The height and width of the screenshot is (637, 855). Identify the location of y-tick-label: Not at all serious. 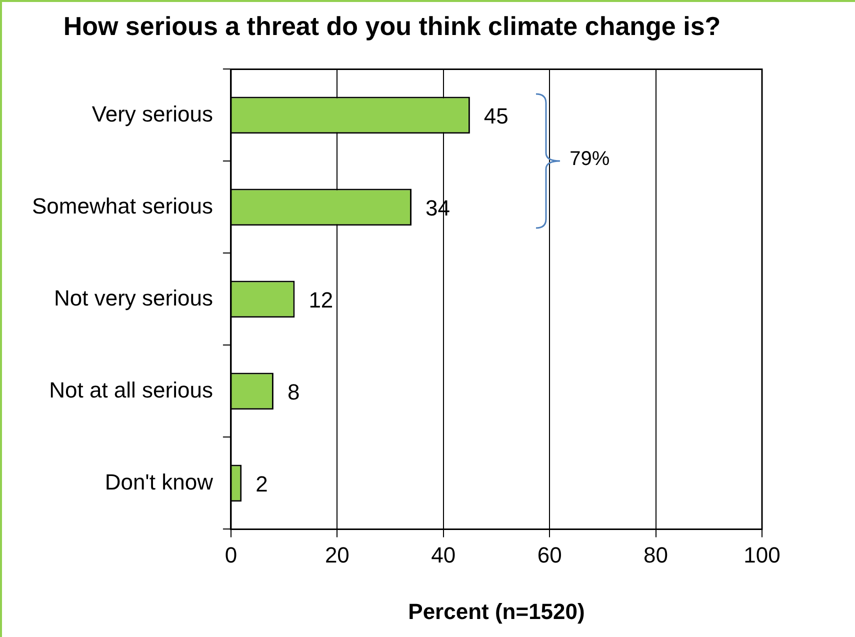
(131, 389).